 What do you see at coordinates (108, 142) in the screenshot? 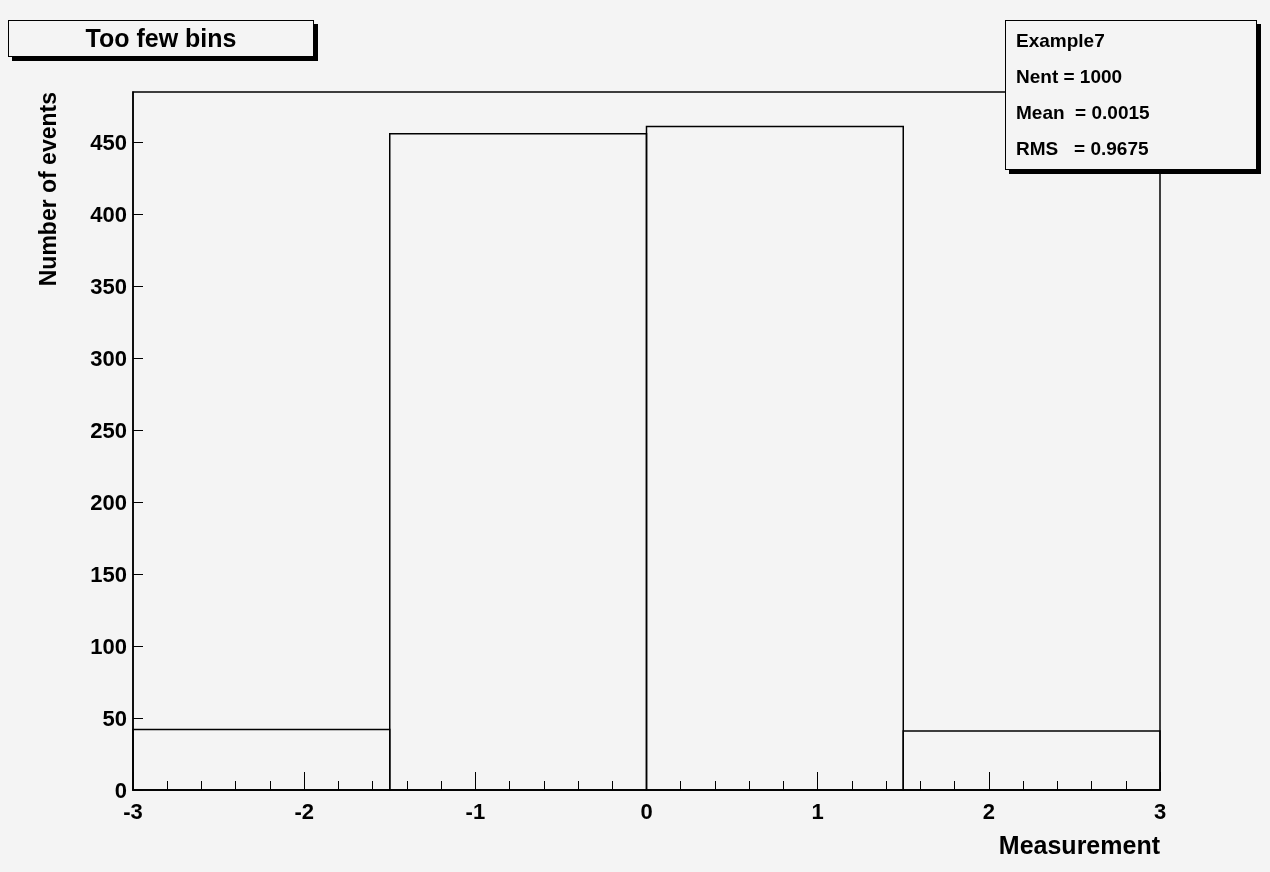
I see `y-tick-label: 450` at bounding box center [108, 142].